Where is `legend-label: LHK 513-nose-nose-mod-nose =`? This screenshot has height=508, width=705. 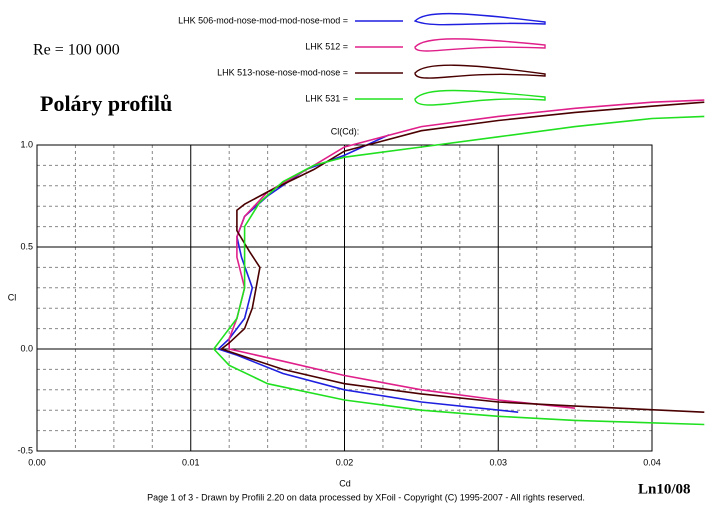
legend-label: LHK 513-nose-nose-mod-nose = is located at coordinates (282, 72).